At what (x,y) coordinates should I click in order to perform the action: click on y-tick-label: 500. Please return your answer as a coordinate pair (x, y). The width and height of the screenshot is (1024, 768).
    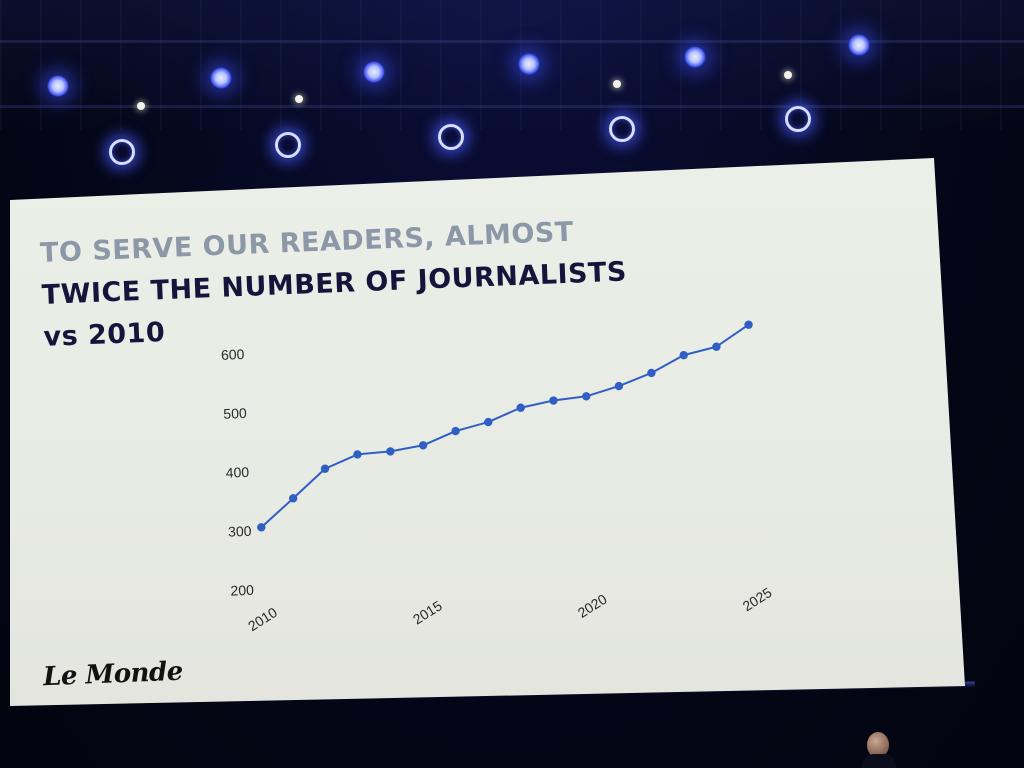
    Looking at the image, I should click on (235, 413).